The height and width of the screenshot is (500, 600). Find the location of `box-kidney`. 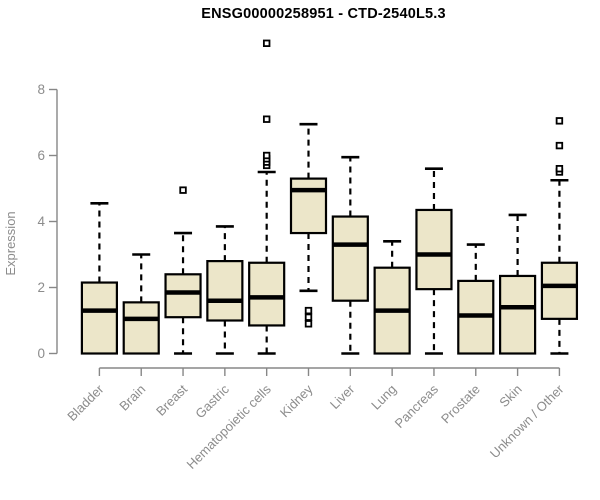

box-kidney is located at coordinates (308, 225).